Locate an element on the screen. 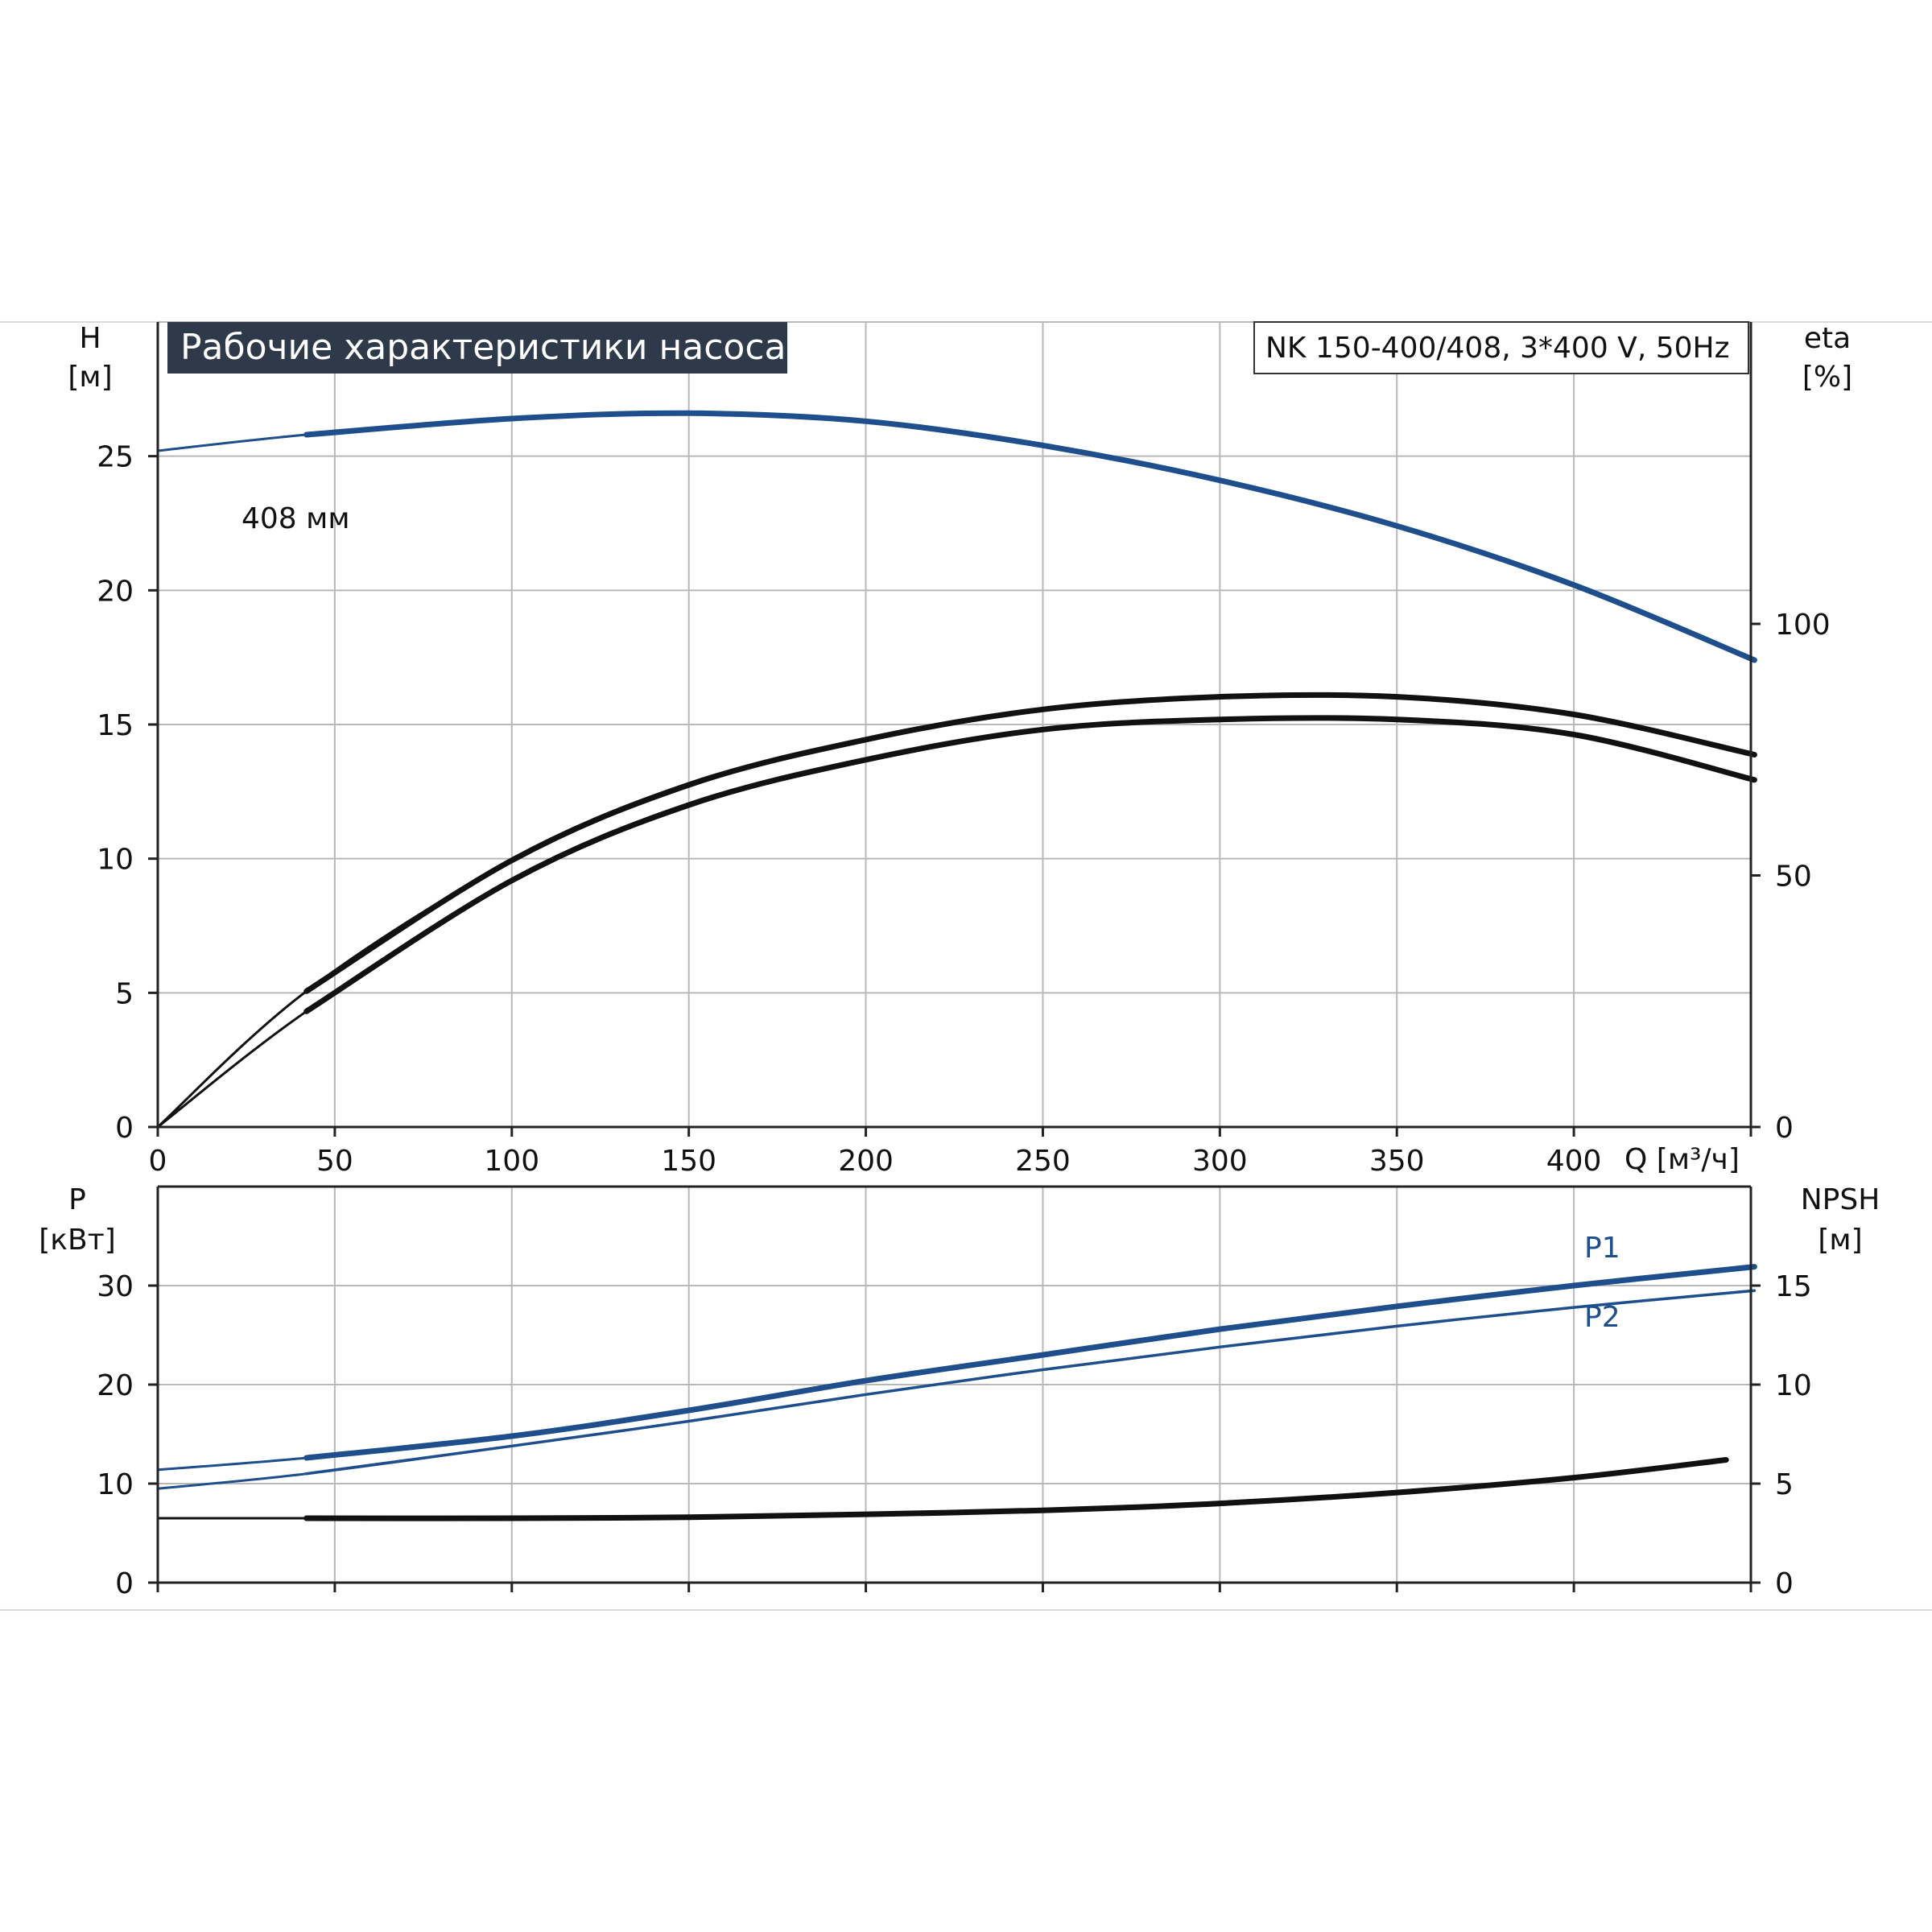 The width and height of the screenshot is (1932, 1932). top-left-axis-unit: [м] is located at coordinates (90, 377).